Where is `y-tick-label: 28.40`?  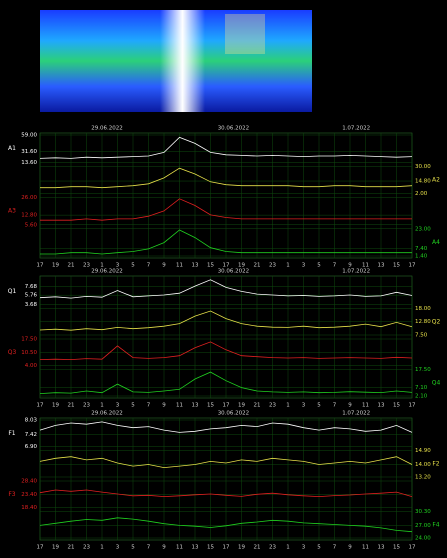
y-tick-label: 28.40 is located at coordinates (29, 482).